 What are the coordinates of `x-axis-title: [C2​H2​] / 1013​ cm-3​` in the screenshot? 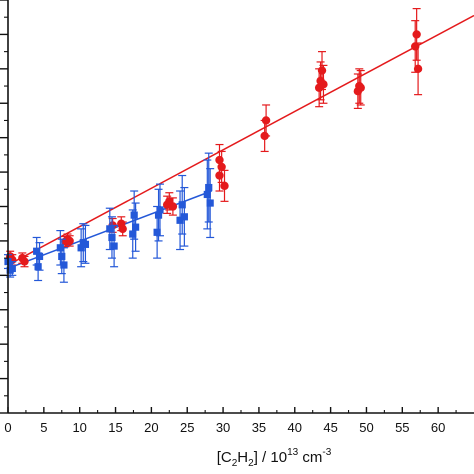 It's located at (274, 458).